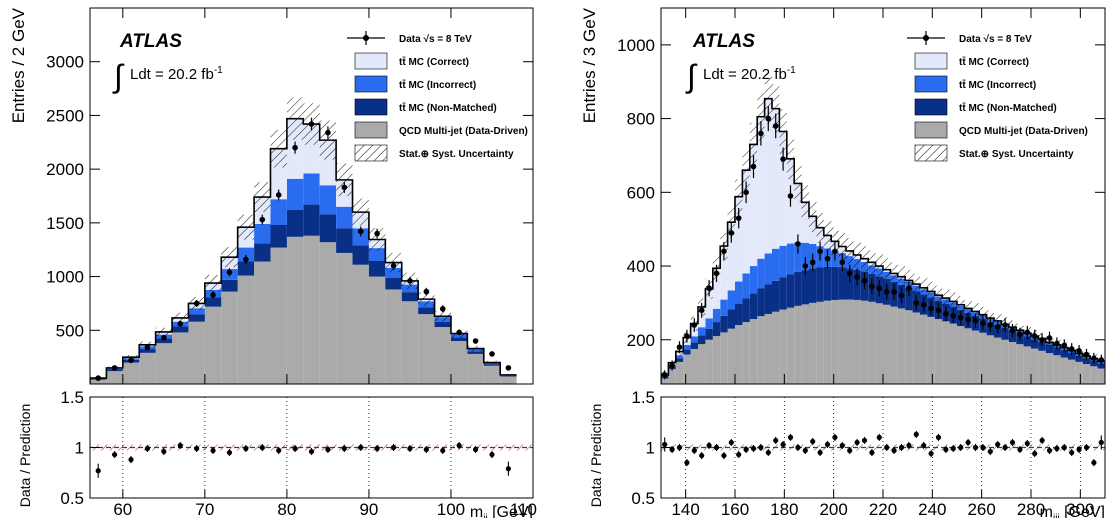 This screenshot has height=518, width=1106. Describe the element at coordinates (1056, 515) in the screenshot. I see `x-axis-label-subscript: iii` at that location.